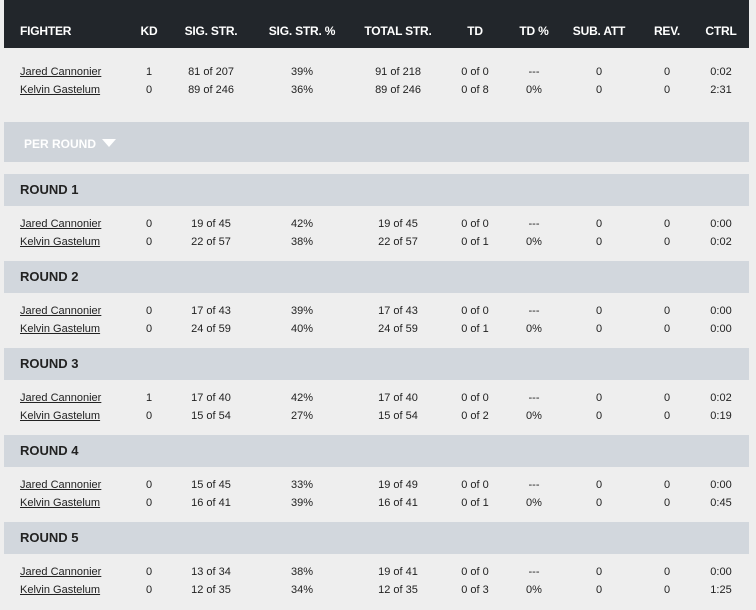 The image size is (756, 610). Describe the element at coordinates (721, 31) in the screenshot. I see `column-header-ctrl: CTRL` at that location.